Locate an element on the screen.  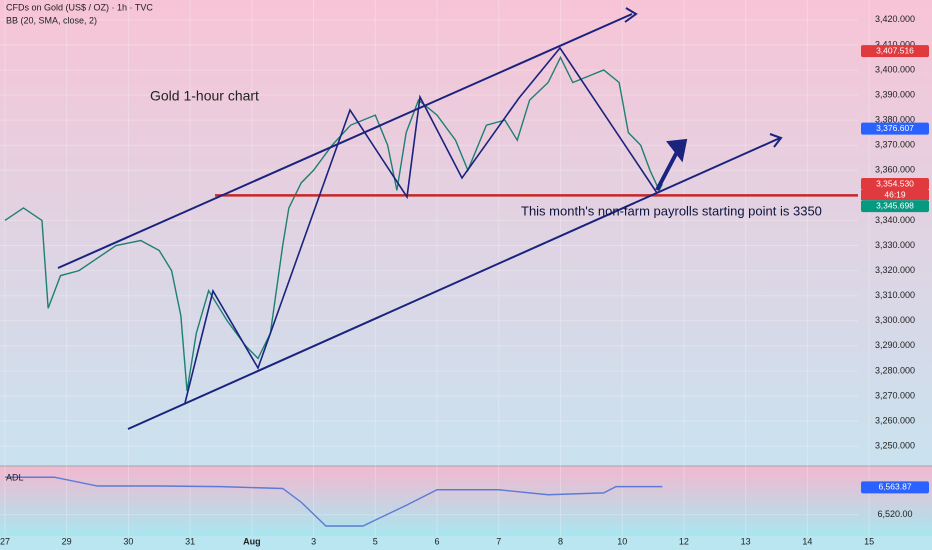
chart-title: CFDs on Gold (US$ / OZ) · 1h · TVC is located at coordinates (79, 7).